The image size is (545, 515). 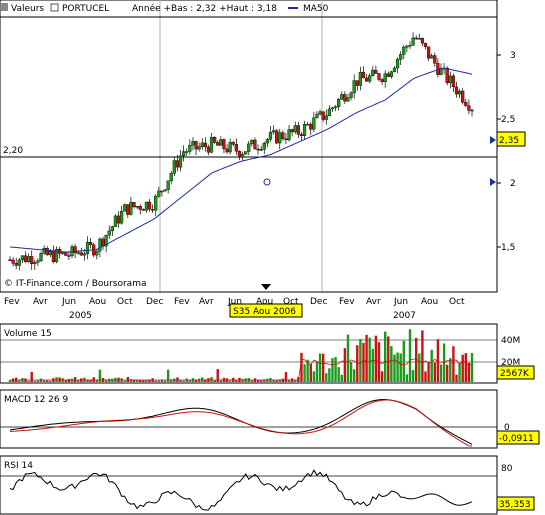 I want to click on valeurs-label: Valeurs, so click(x=27, y=9).